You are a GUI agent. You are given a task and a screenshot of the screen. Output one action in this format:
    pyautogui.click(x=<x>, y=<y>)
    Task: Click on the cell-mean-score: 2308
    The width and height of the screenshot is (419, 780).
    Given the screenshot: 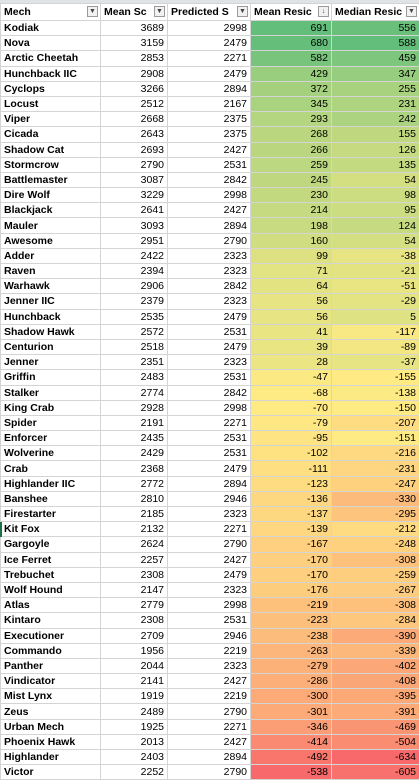 What is the action you would take?
    pyautogui.click(x=134, y=620)
    